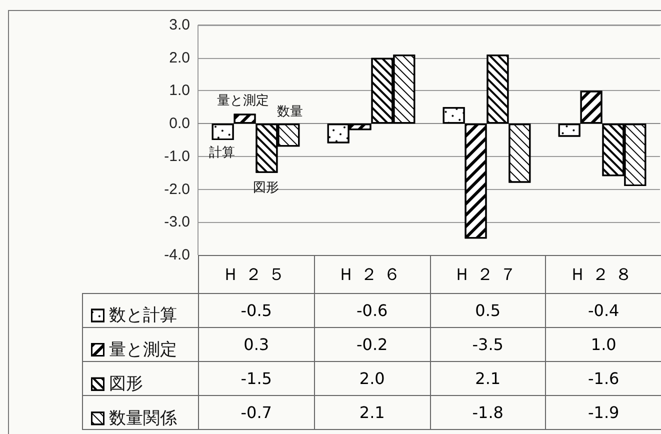 The width and height of the screenshot is (661, 434). I want to click on y-tick-label: -3.0, so click(177, 222).